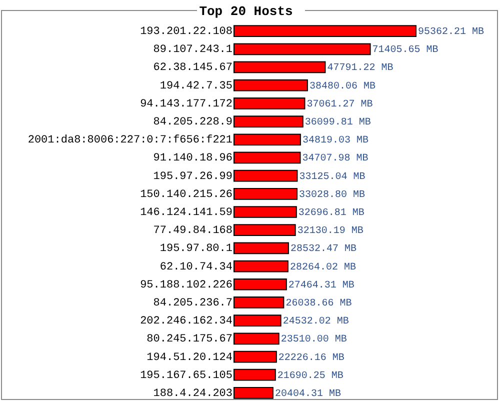 The height and width of the screenshot is (403, 500). Describe the element at coordinates (337, 123) in the screenshot. I see `data-label: 36099.81 MB` at that location.